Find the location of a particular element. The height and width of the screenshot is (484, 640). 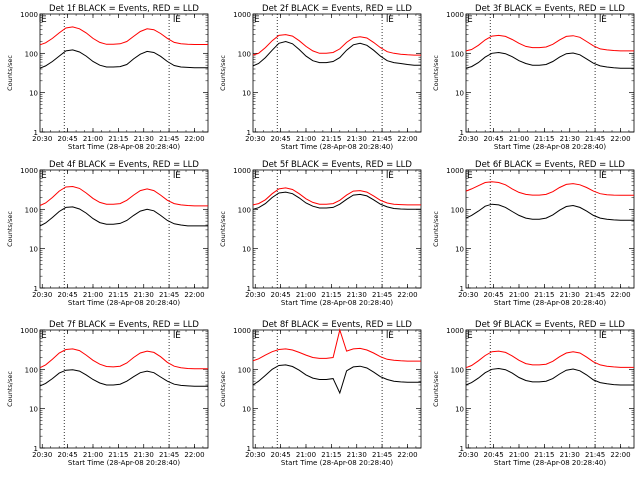

panel-title: Det 5f BLACK = Events, RED = LLD is located at coordinates (337, 165).